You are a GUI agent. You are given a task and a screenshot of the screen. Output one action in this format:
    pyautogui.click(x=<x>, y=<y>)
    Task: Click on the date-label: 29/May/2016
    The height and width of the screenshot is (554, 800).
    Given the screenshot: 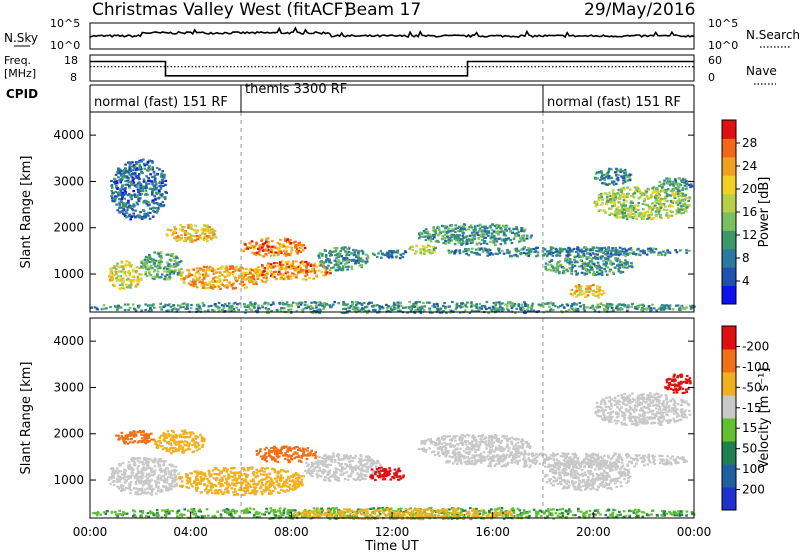 What is the action you would take?
    pyautogui.click(x=640, y=10)
    